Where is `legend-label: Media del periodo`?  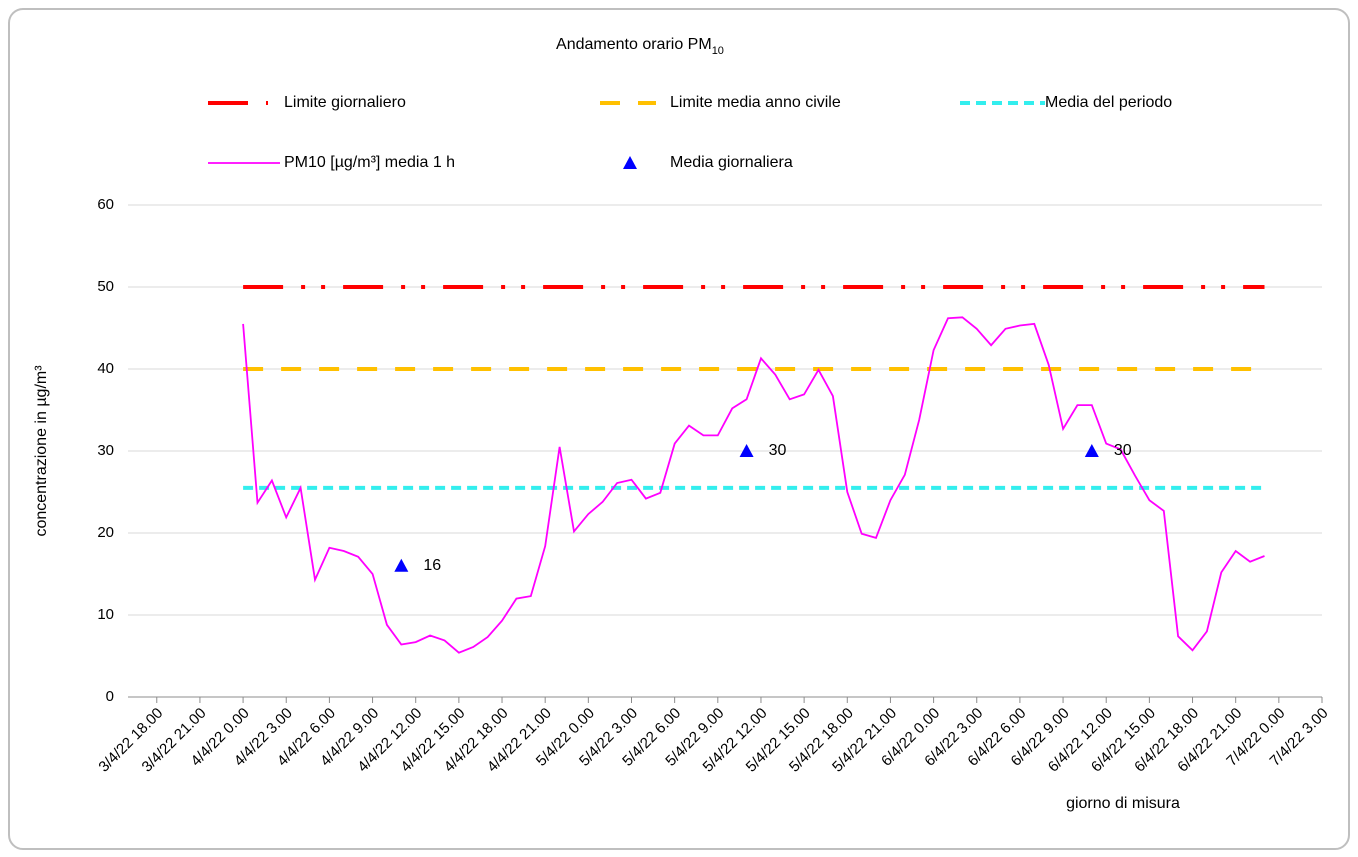
legend-label: Media del periodo is located at coordinates (1108, 102).